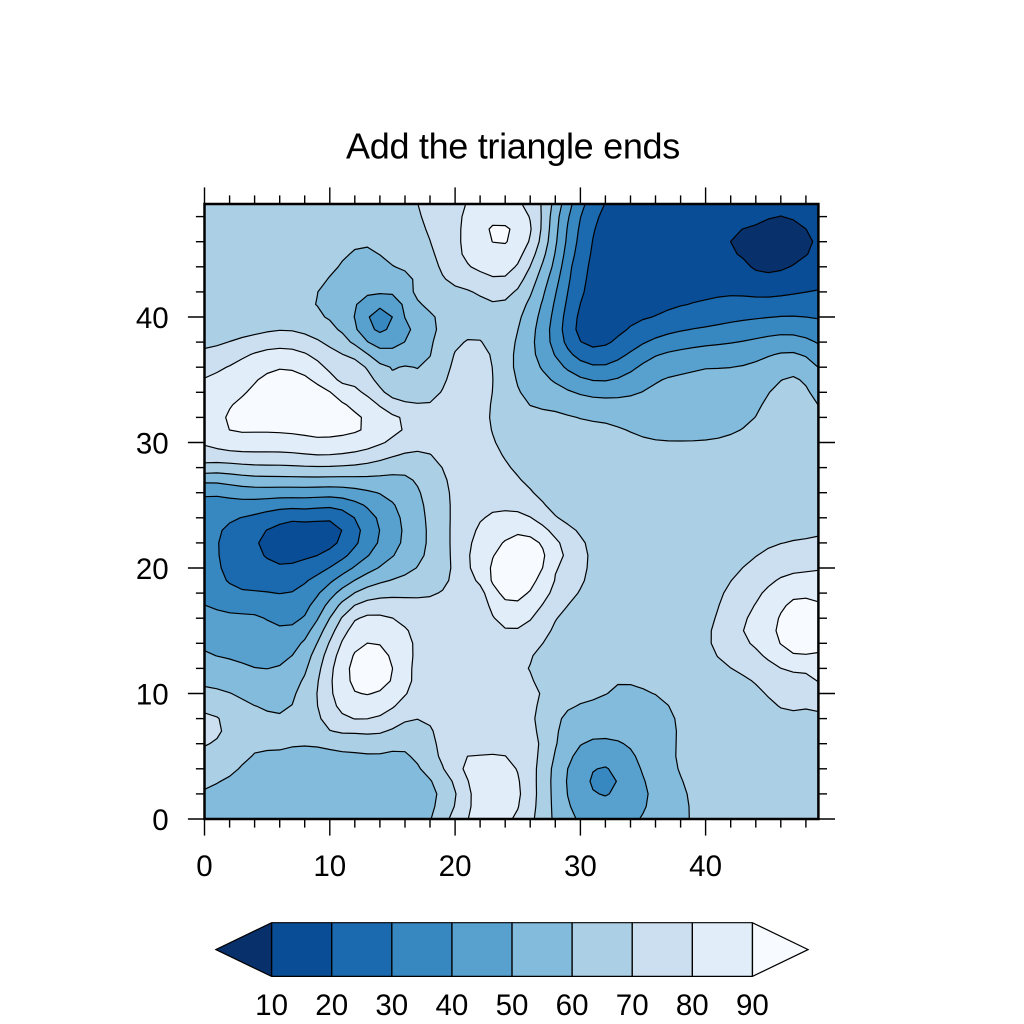 The image size is (1024, 1024). Describe the element at coordinates (513, 146) in the screenshot. I see `svg-text: Add the triangle ends` at that location.